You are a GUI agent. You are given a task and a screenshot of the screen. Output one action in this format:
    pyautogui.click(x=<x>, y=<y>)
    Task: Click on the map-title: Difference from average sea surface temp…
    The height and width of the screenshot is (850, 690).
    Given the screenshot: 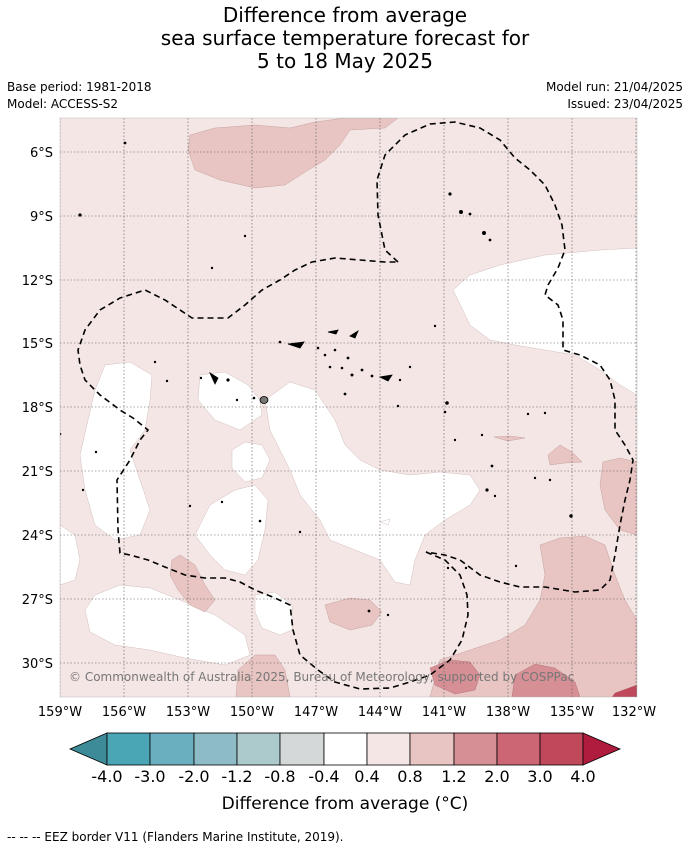 What is the action you would take?
    pyautogui.click(x=345, y=38)
    